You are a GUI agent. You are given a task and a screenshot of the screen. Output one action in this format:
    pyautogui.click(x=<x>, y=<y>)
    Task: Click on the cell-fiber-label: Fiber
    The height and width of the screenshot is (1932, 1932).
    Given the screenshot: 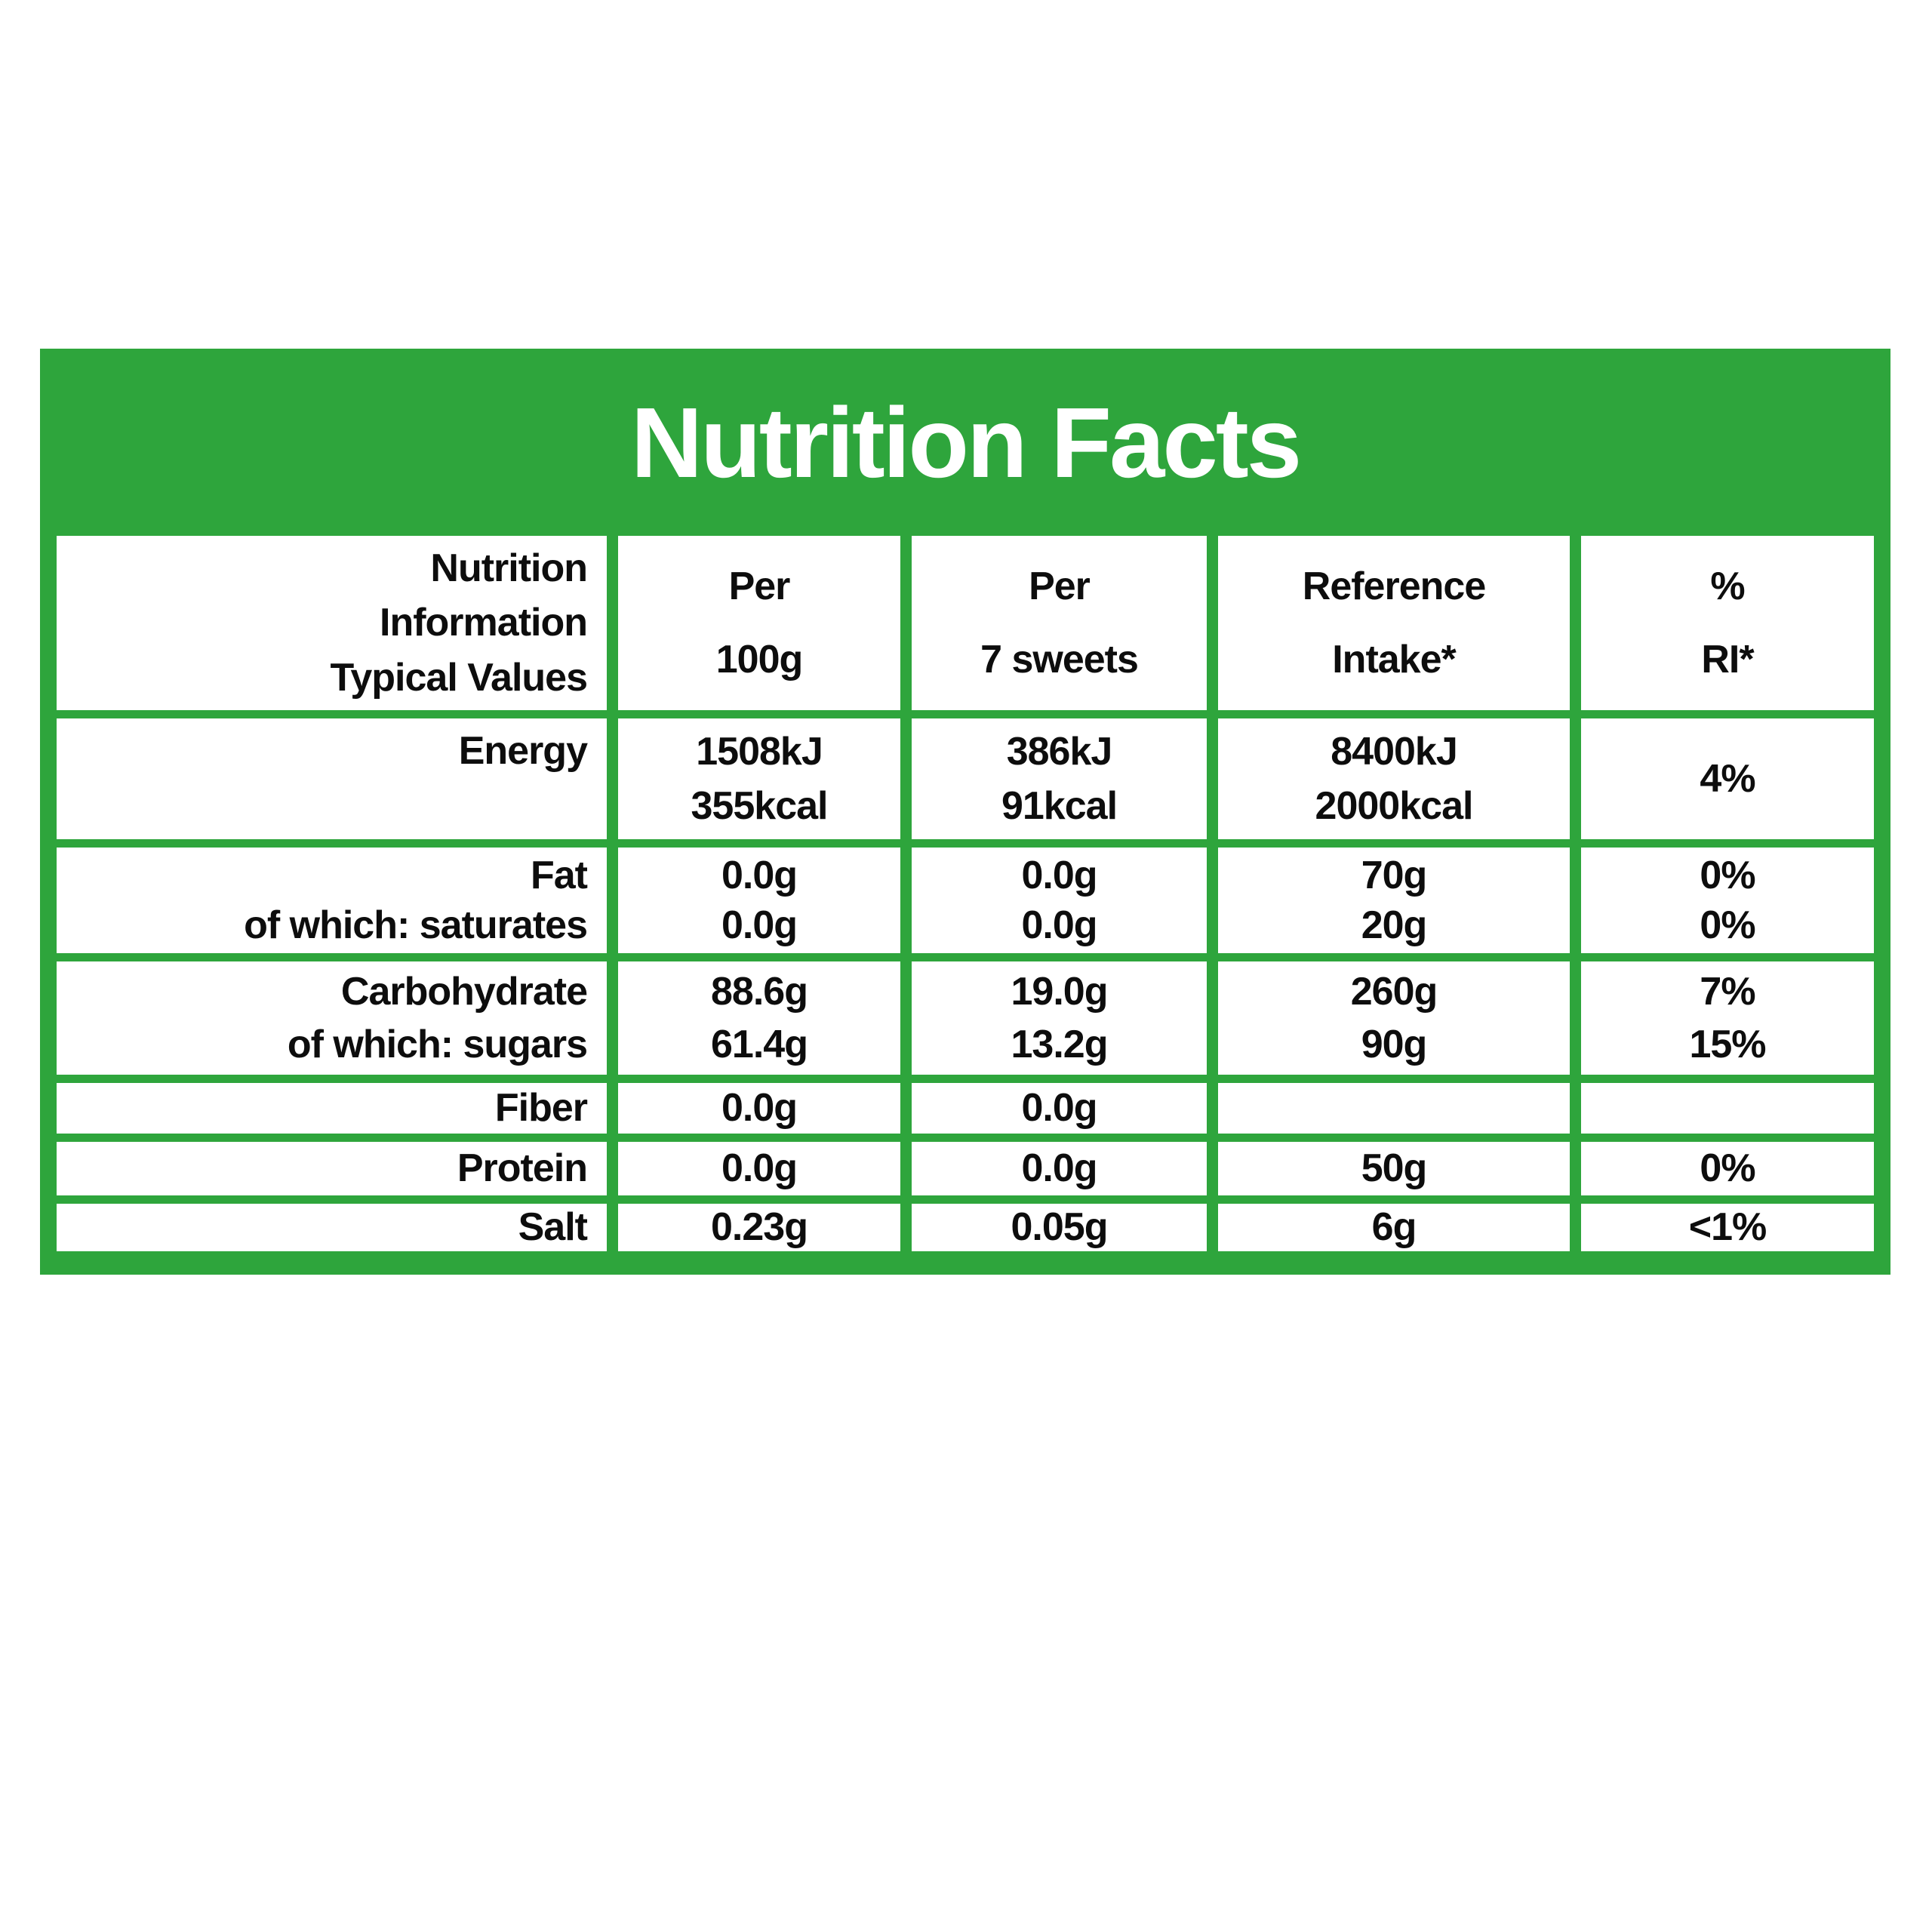 What is the action you would take?
    pyautogui.click(x=332, y=1108)
    